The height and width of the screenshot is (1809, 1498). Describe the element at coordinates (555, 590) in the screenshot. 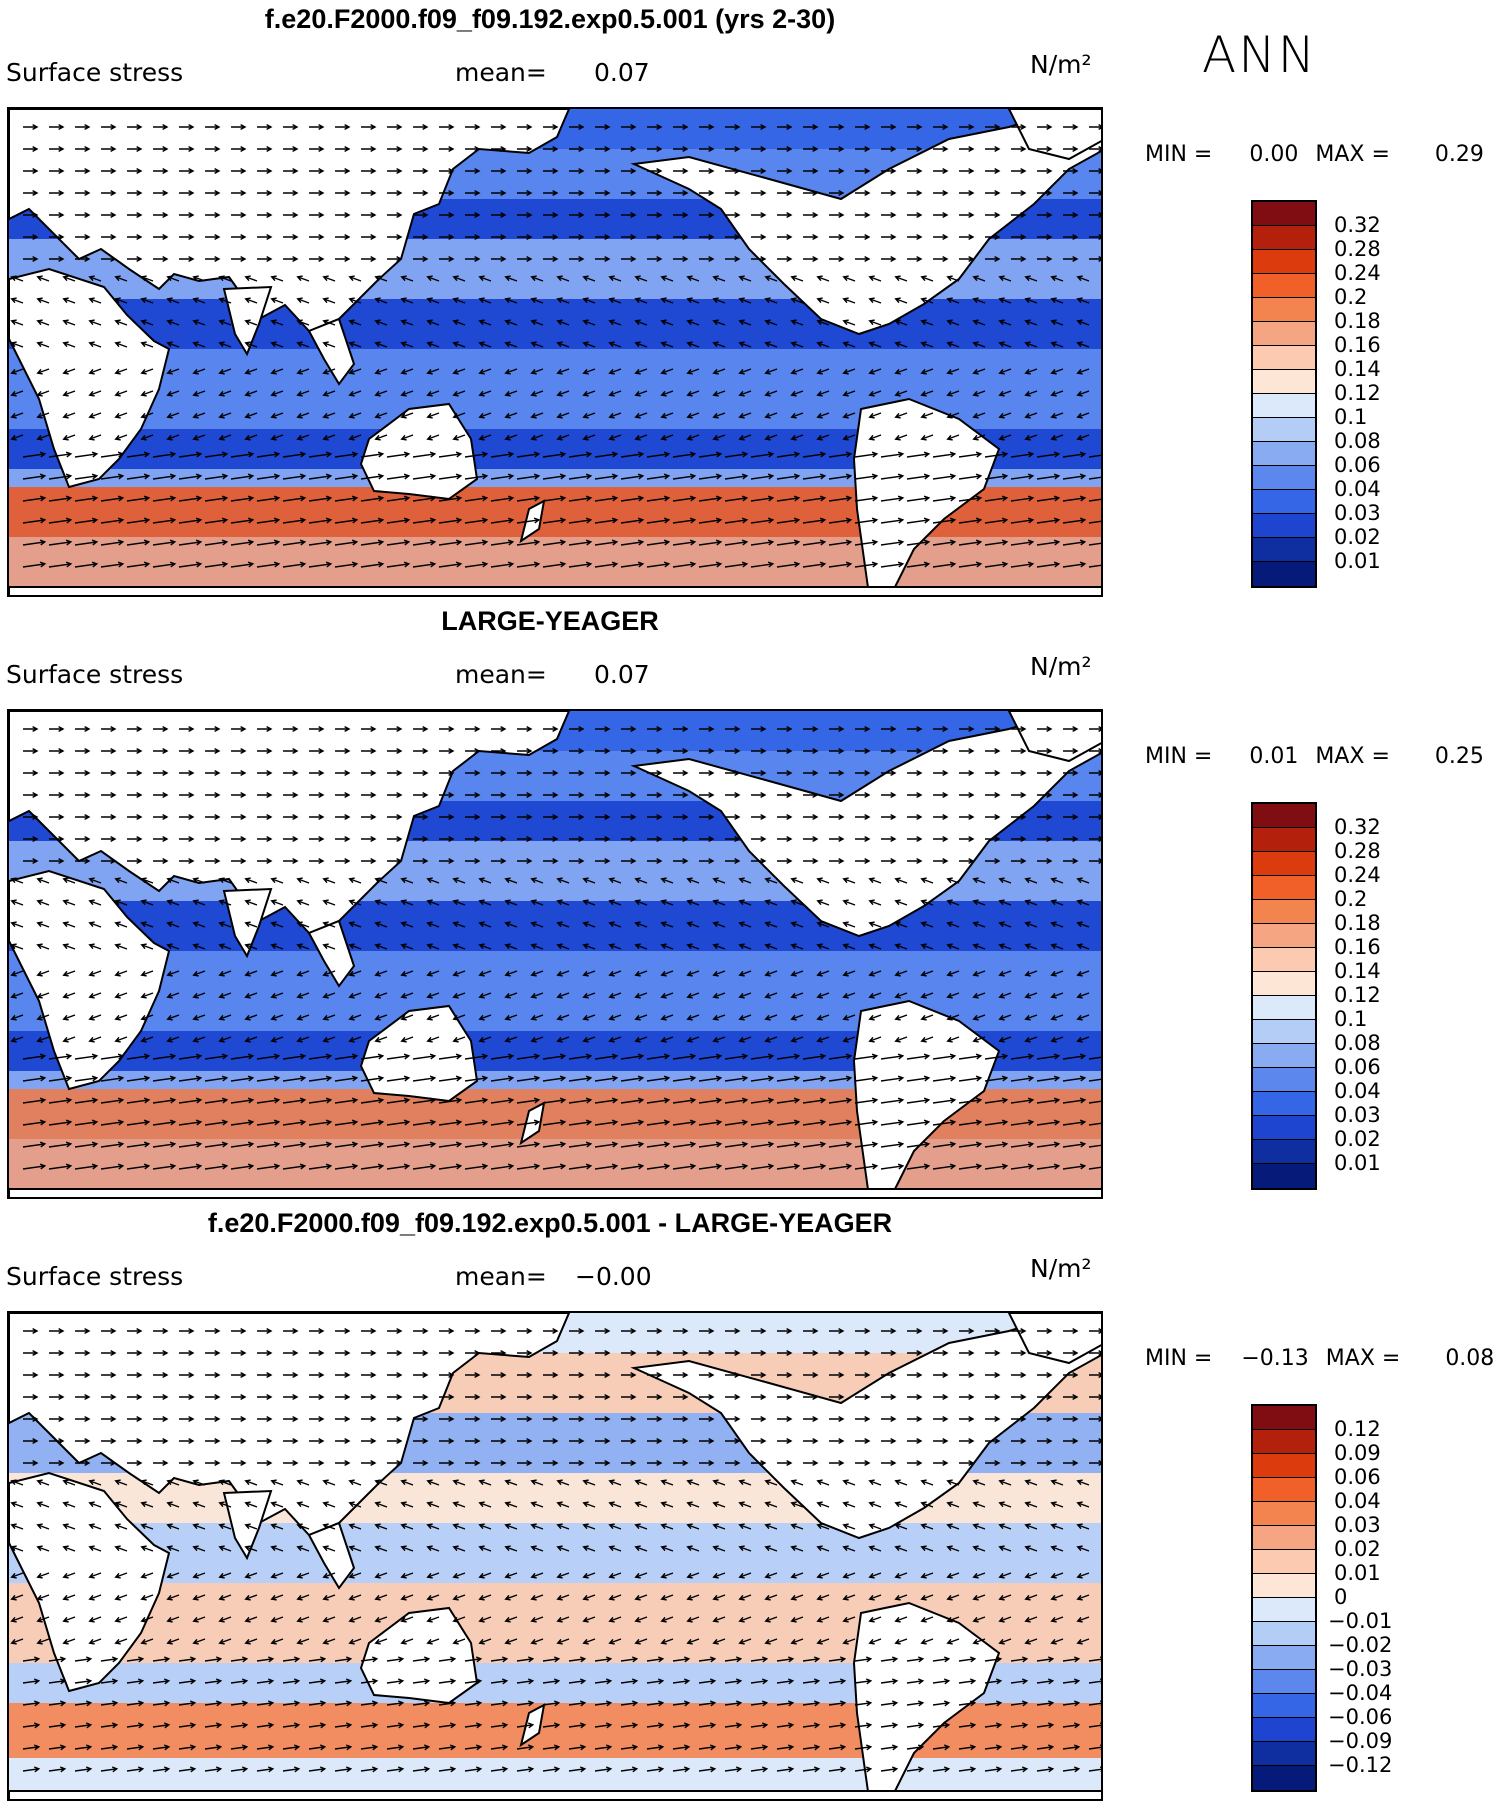

I see `antarctica-landmass` at that location.